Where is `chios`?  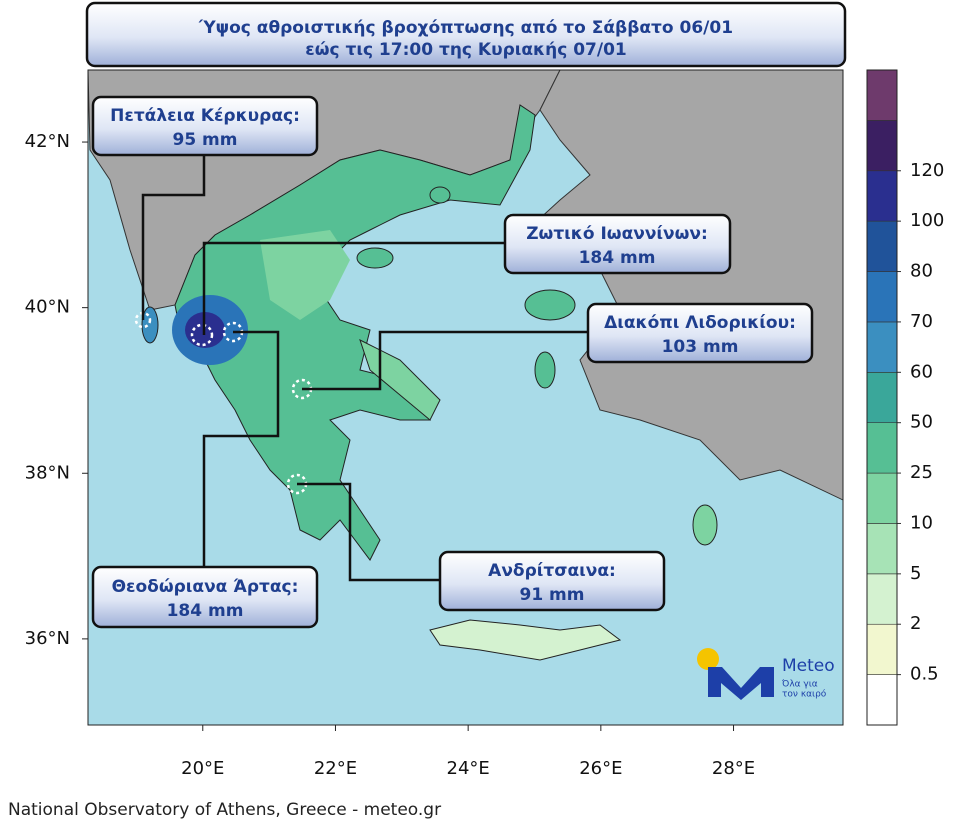 chios is located at coordinates (545, 370).